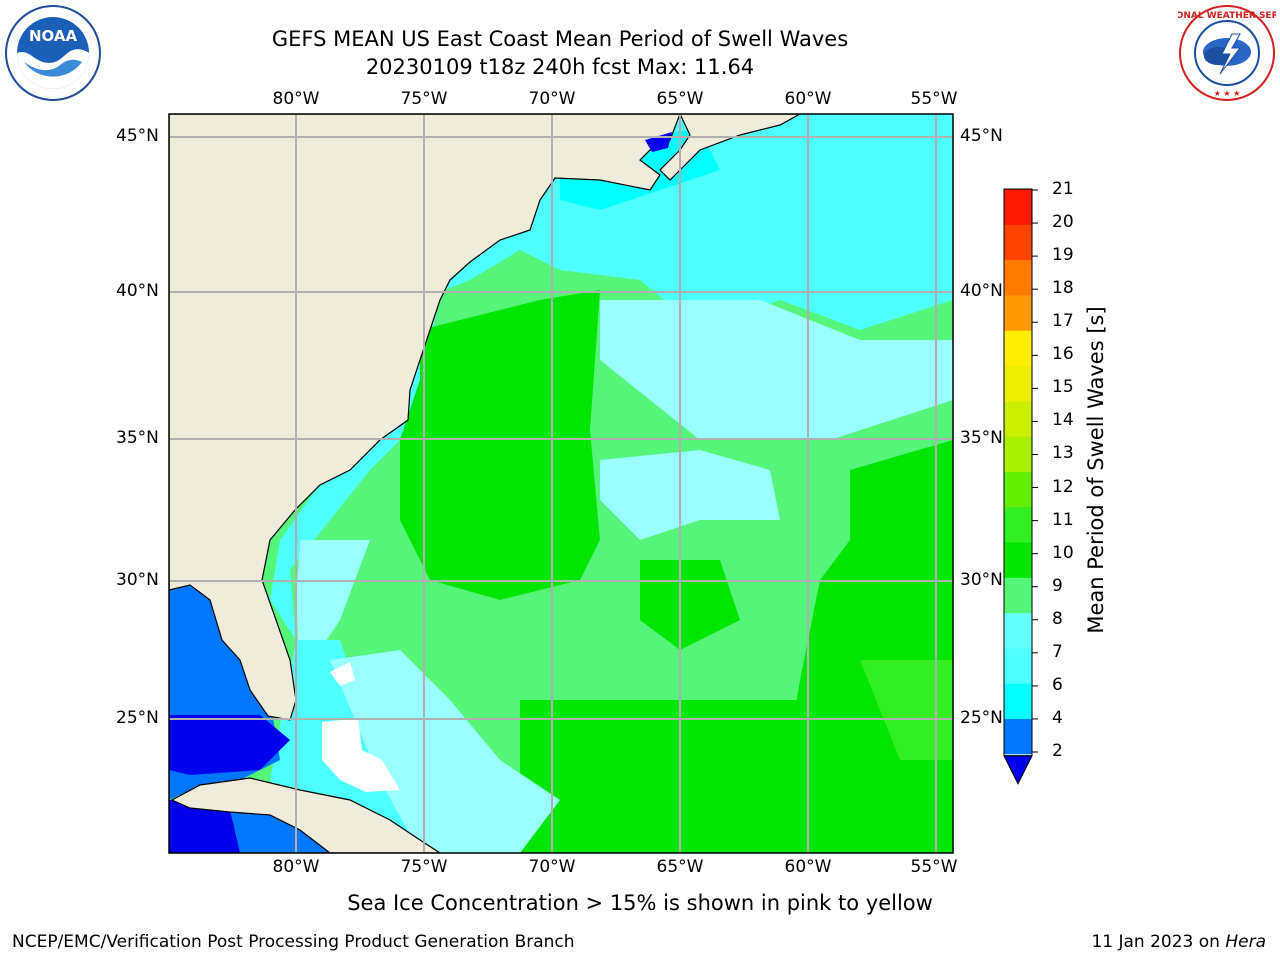  I want to click on colorbar-tick-label: 12, so click(1063, 486).